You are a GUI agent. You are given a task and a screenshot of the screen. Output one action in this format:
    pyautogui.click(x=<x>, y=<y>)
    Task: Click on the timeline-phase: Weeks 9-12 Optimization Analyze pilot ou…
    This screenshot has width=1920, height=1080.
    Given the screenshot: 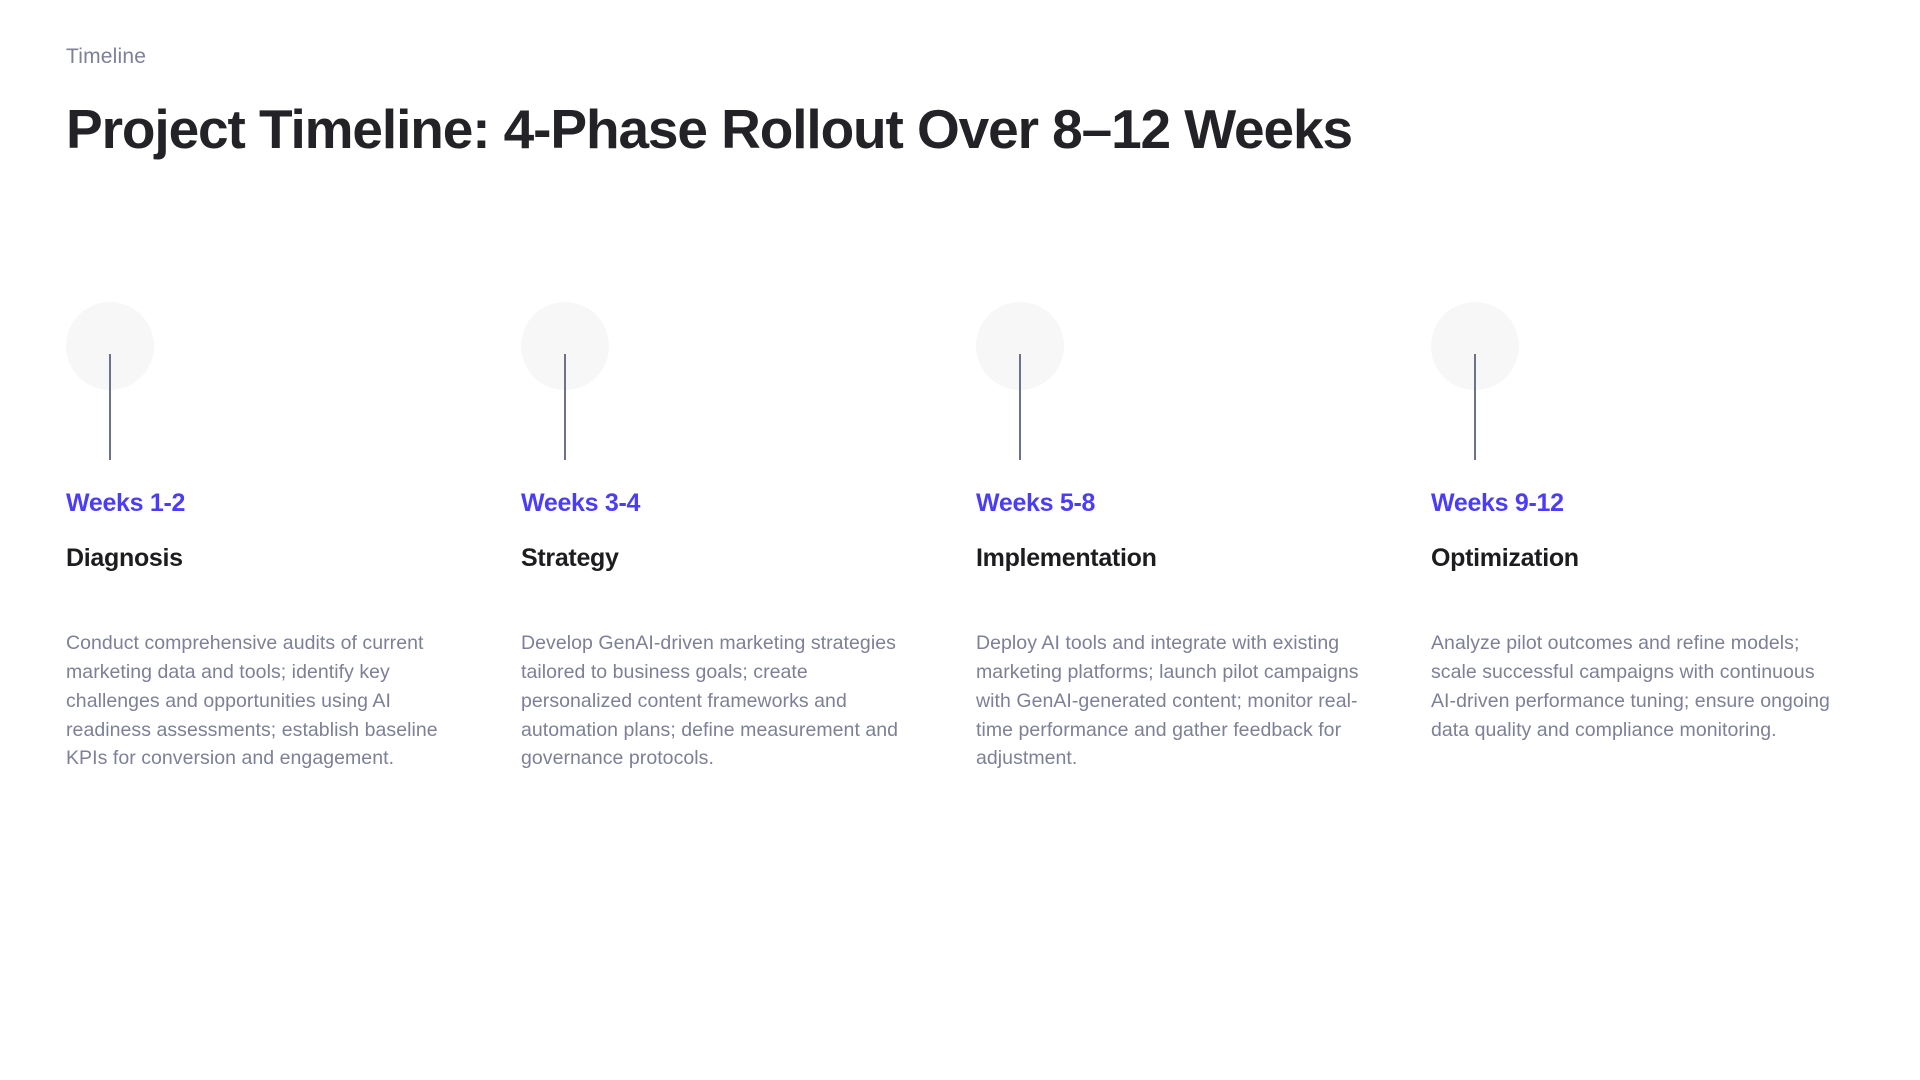 What is the action you would take?
    pyautogui.click(x=1658, y=523)
    